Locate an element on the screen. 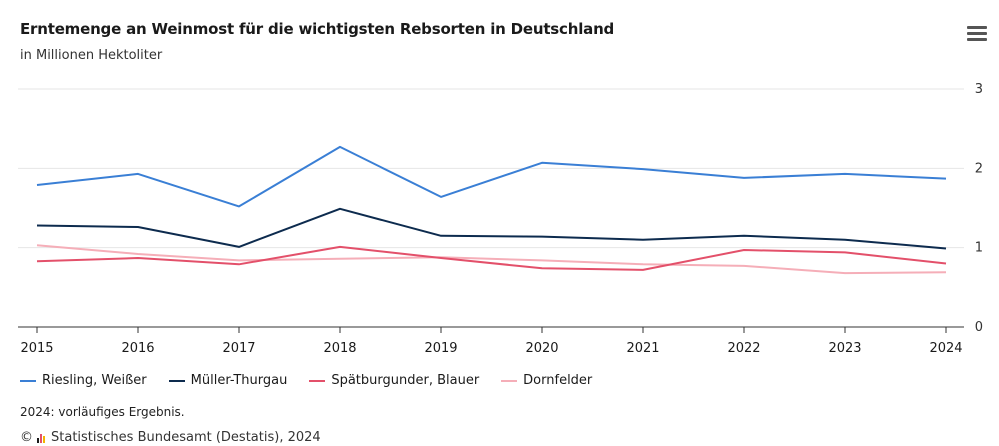  series-line-dornfelder is located at coordinates (491, 259).